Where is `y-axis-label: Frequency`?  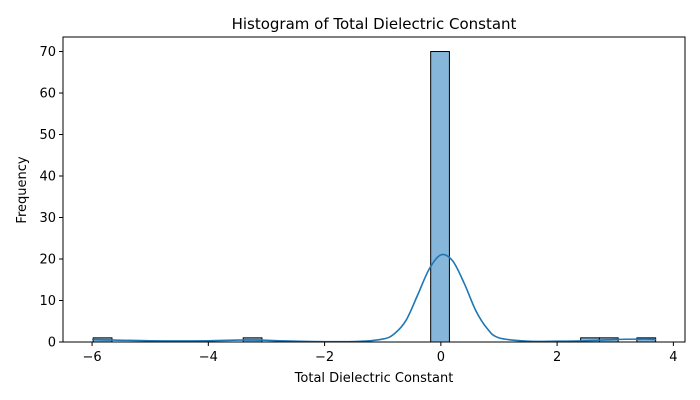 y-axis-label: Frequency is located at coordinates (22, 189).